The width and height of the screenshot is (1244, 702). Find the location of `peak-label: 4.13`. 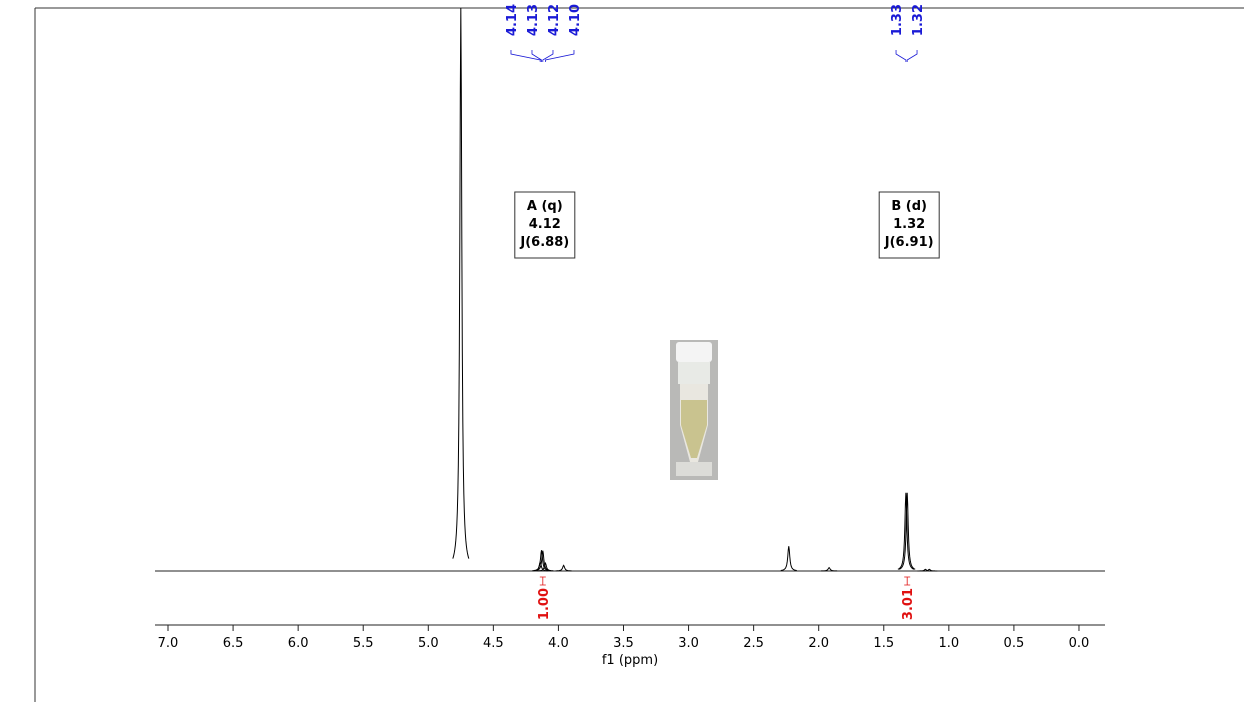

peak-label: 4.13 is located at coordinates (533, 20).